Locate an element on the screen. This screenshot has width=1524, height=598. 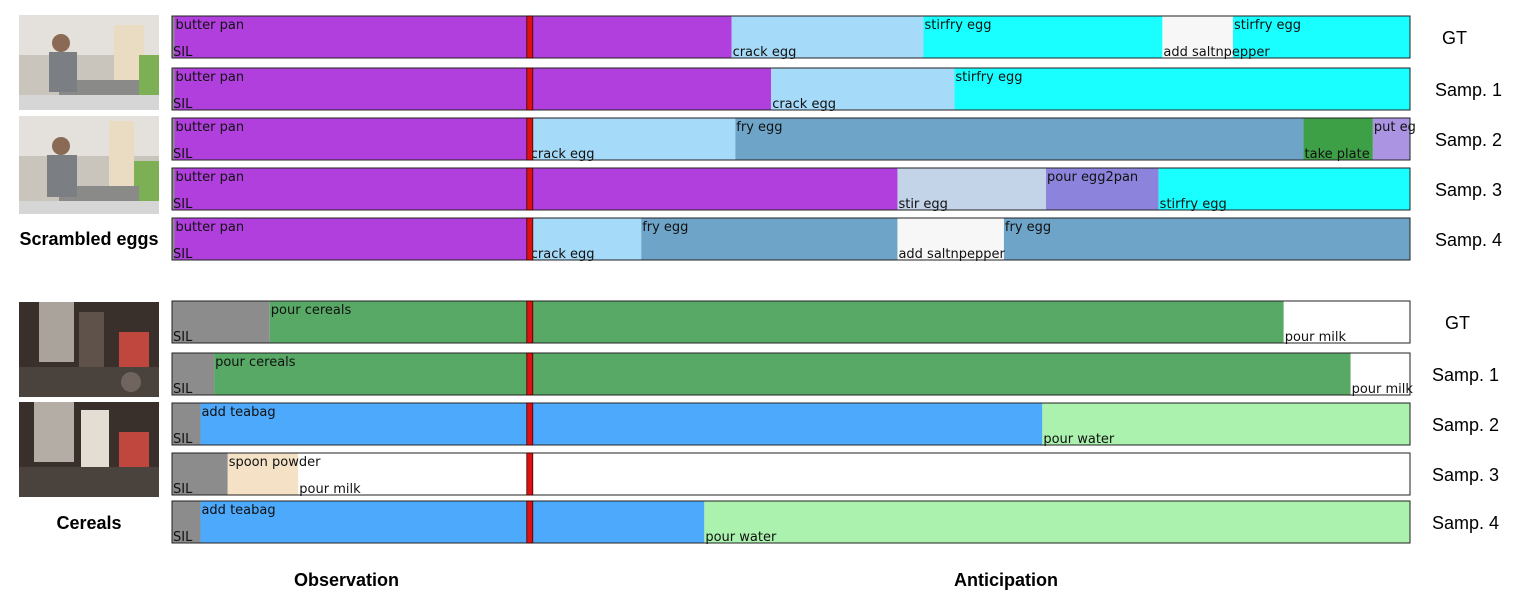
segment-label-put-eg: put eg is located at coordinates (1395, 127).